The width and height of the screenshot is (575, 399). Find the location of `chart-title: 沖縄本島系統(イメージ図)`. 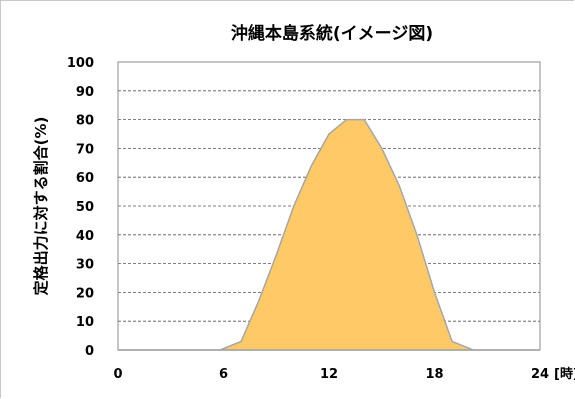

chart-title: 沖縄本島系統(イメージ図) is located at coordinates (332, 33).